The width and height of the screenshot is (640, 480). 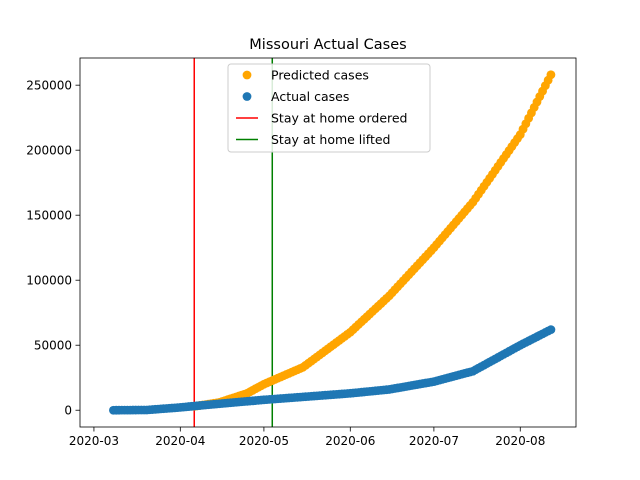 I want to click on x-tick-label: 2020-05, so click(x=264, y=441).